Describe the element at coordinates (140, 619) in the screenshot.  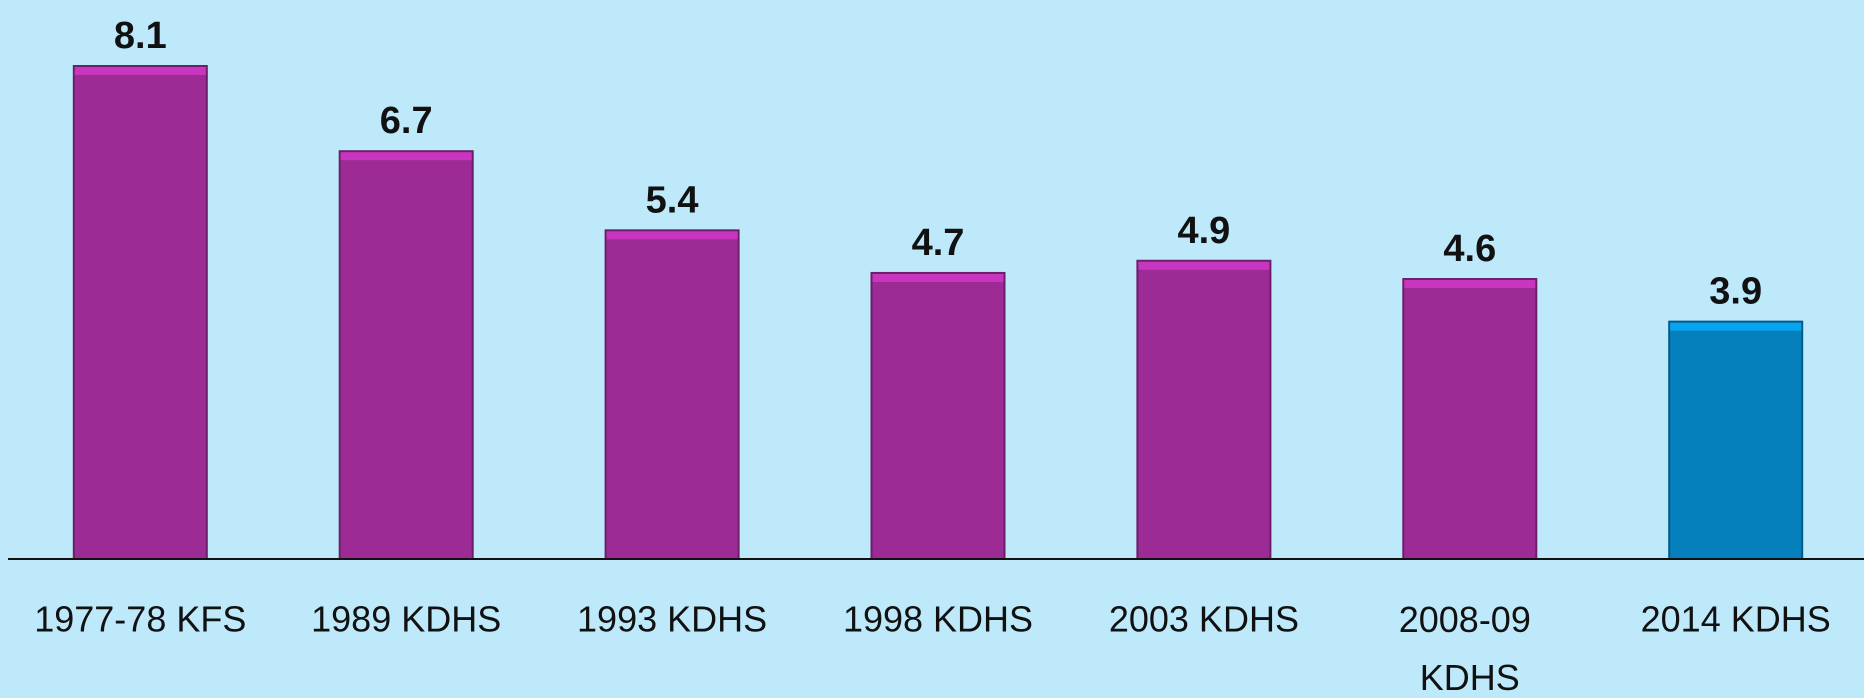
I see `x-tick-label: 1977-78 KFS` at that location.